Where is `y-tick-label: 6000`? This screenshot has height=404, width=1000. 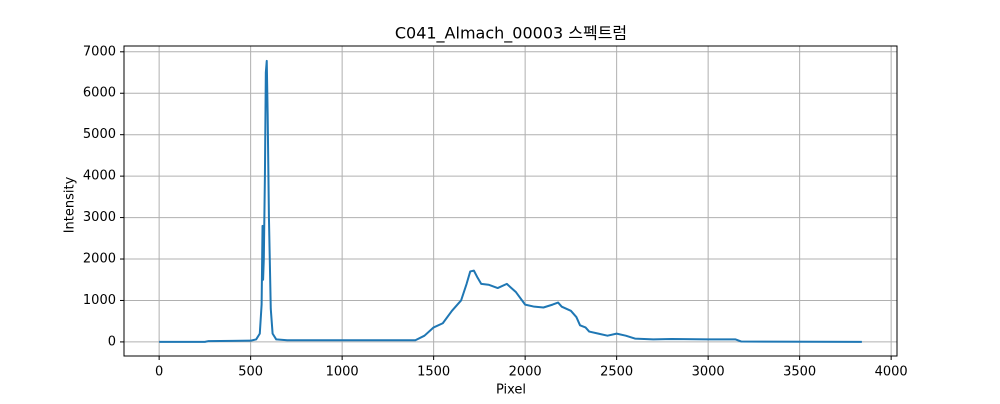
y-tick-label: 6000 is located at coordinates (99, 93).